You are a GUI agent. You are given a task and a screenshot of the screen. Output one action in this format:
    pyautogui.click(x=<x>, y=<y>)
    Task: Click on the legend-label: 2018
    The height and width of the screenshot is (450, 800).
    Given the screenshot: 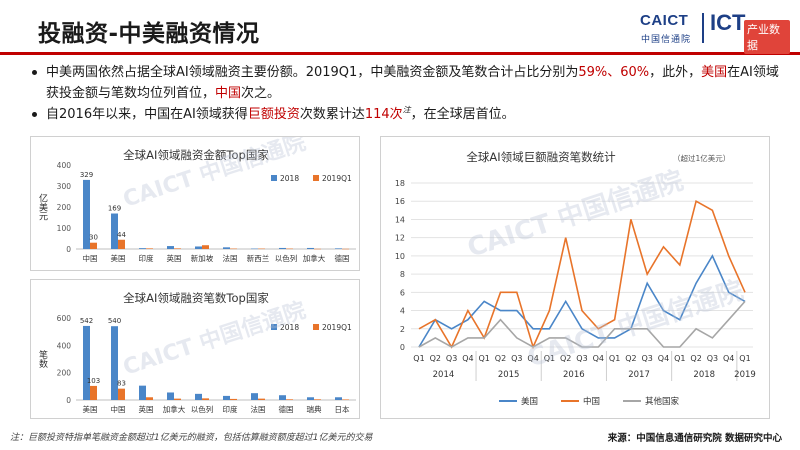 What is the action you would take?
    pyautogui.click(x=289, y=178)
    